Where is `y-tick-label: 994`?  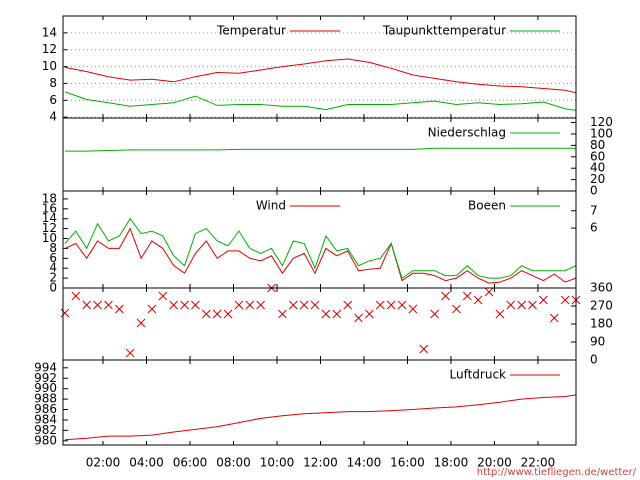 y-tick-label: 994 is located at coordinates (45, 367).